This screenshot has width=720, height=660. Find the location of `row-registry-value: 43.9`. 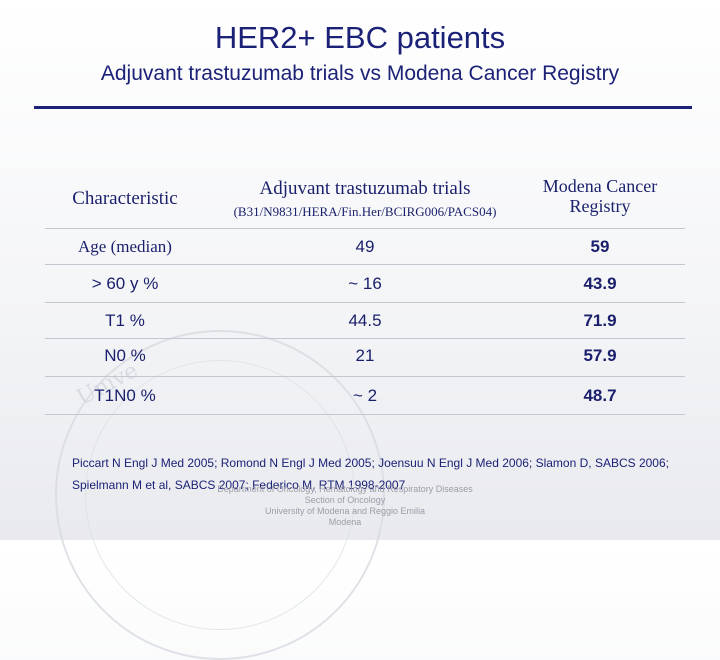

row-registry-value: 43.9 is located at coordinates (600, 283).